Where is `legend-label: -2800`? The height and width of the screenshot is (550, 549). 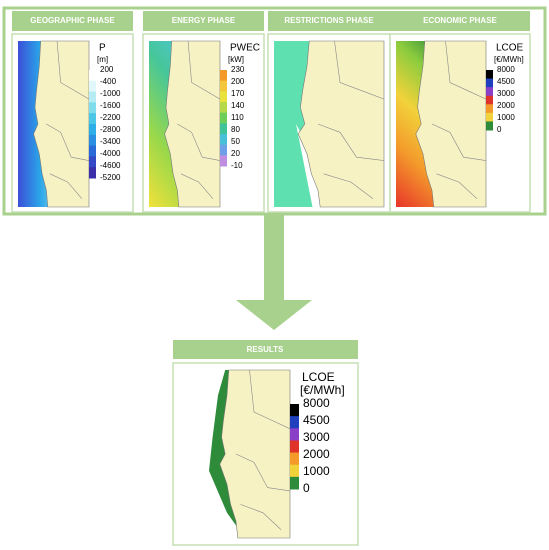
legend-label: -2800 is located at coordinates (110, 129).